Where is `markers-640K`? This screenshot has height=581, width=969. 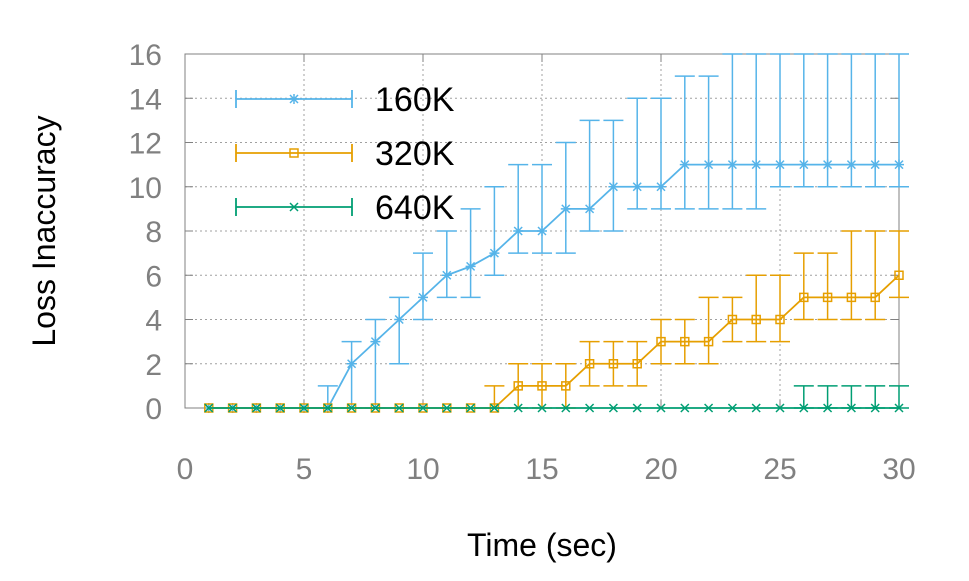
markers-640K is located at coordinates (554, 408).